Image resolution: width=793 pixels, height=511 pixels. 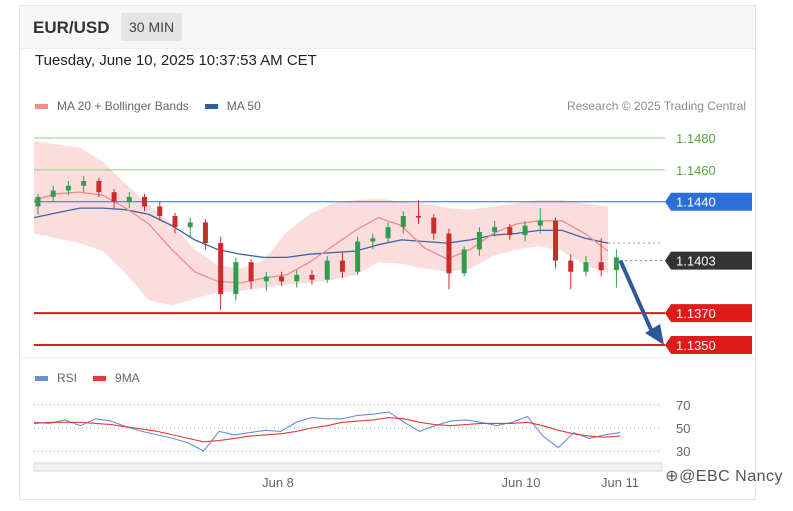 What do you see at coordinates (321, 237) in the screenshot?
I see `ma20-line` at bounding box center [321, 237].